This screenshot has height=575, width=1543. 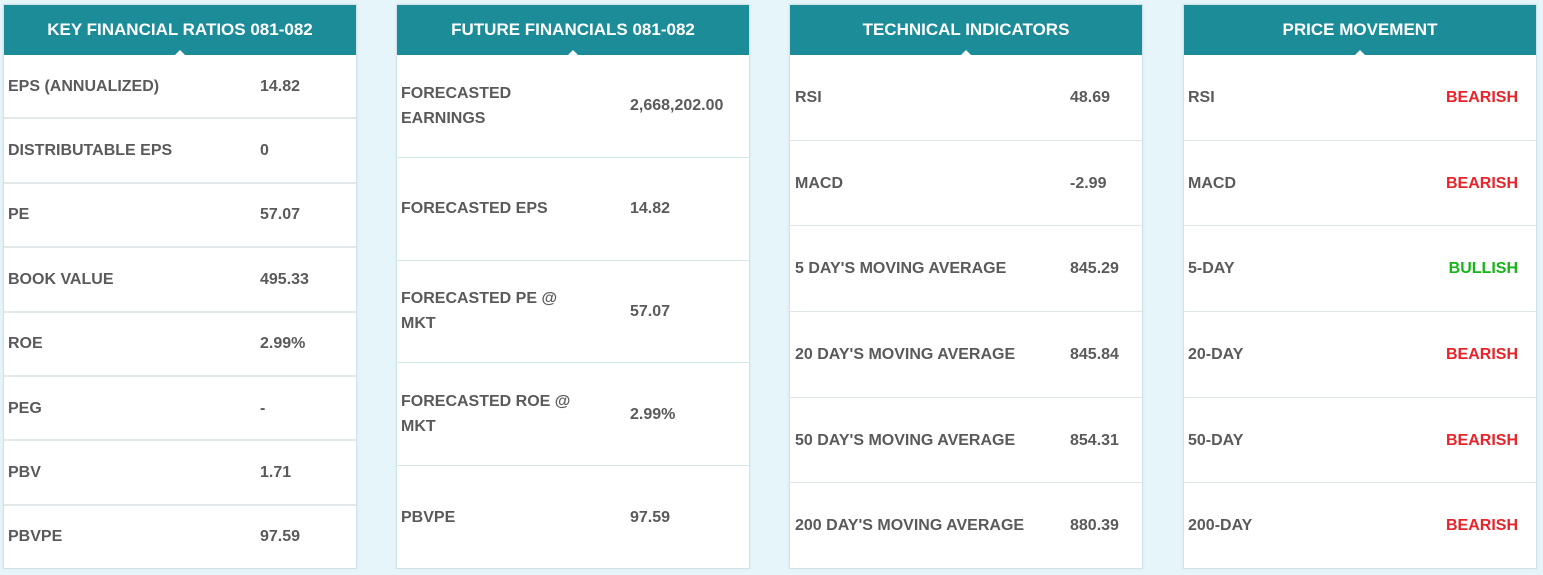 What do you see at coordinates (1216, 440) in the screenshot?
I see `row-label: 50-DAY` at bounding box center [1216, 440].